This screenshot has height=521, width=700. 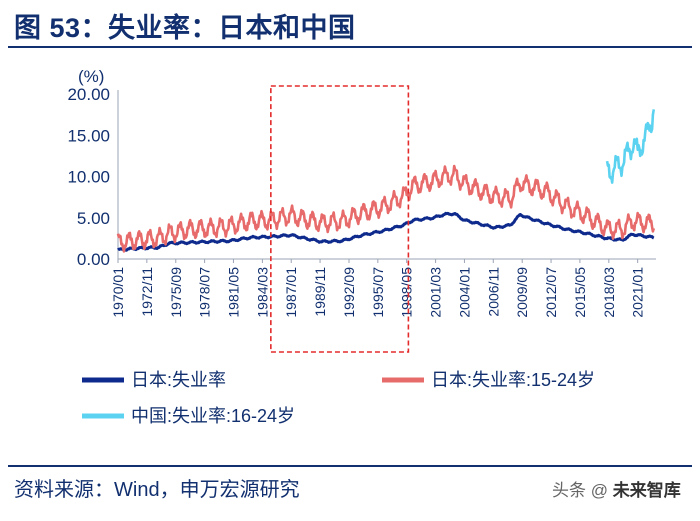 What do you see at coordinates (569, 490) in the screenshot?
I see `watermark-prefix: 头条` at bounding box center [569, 490].